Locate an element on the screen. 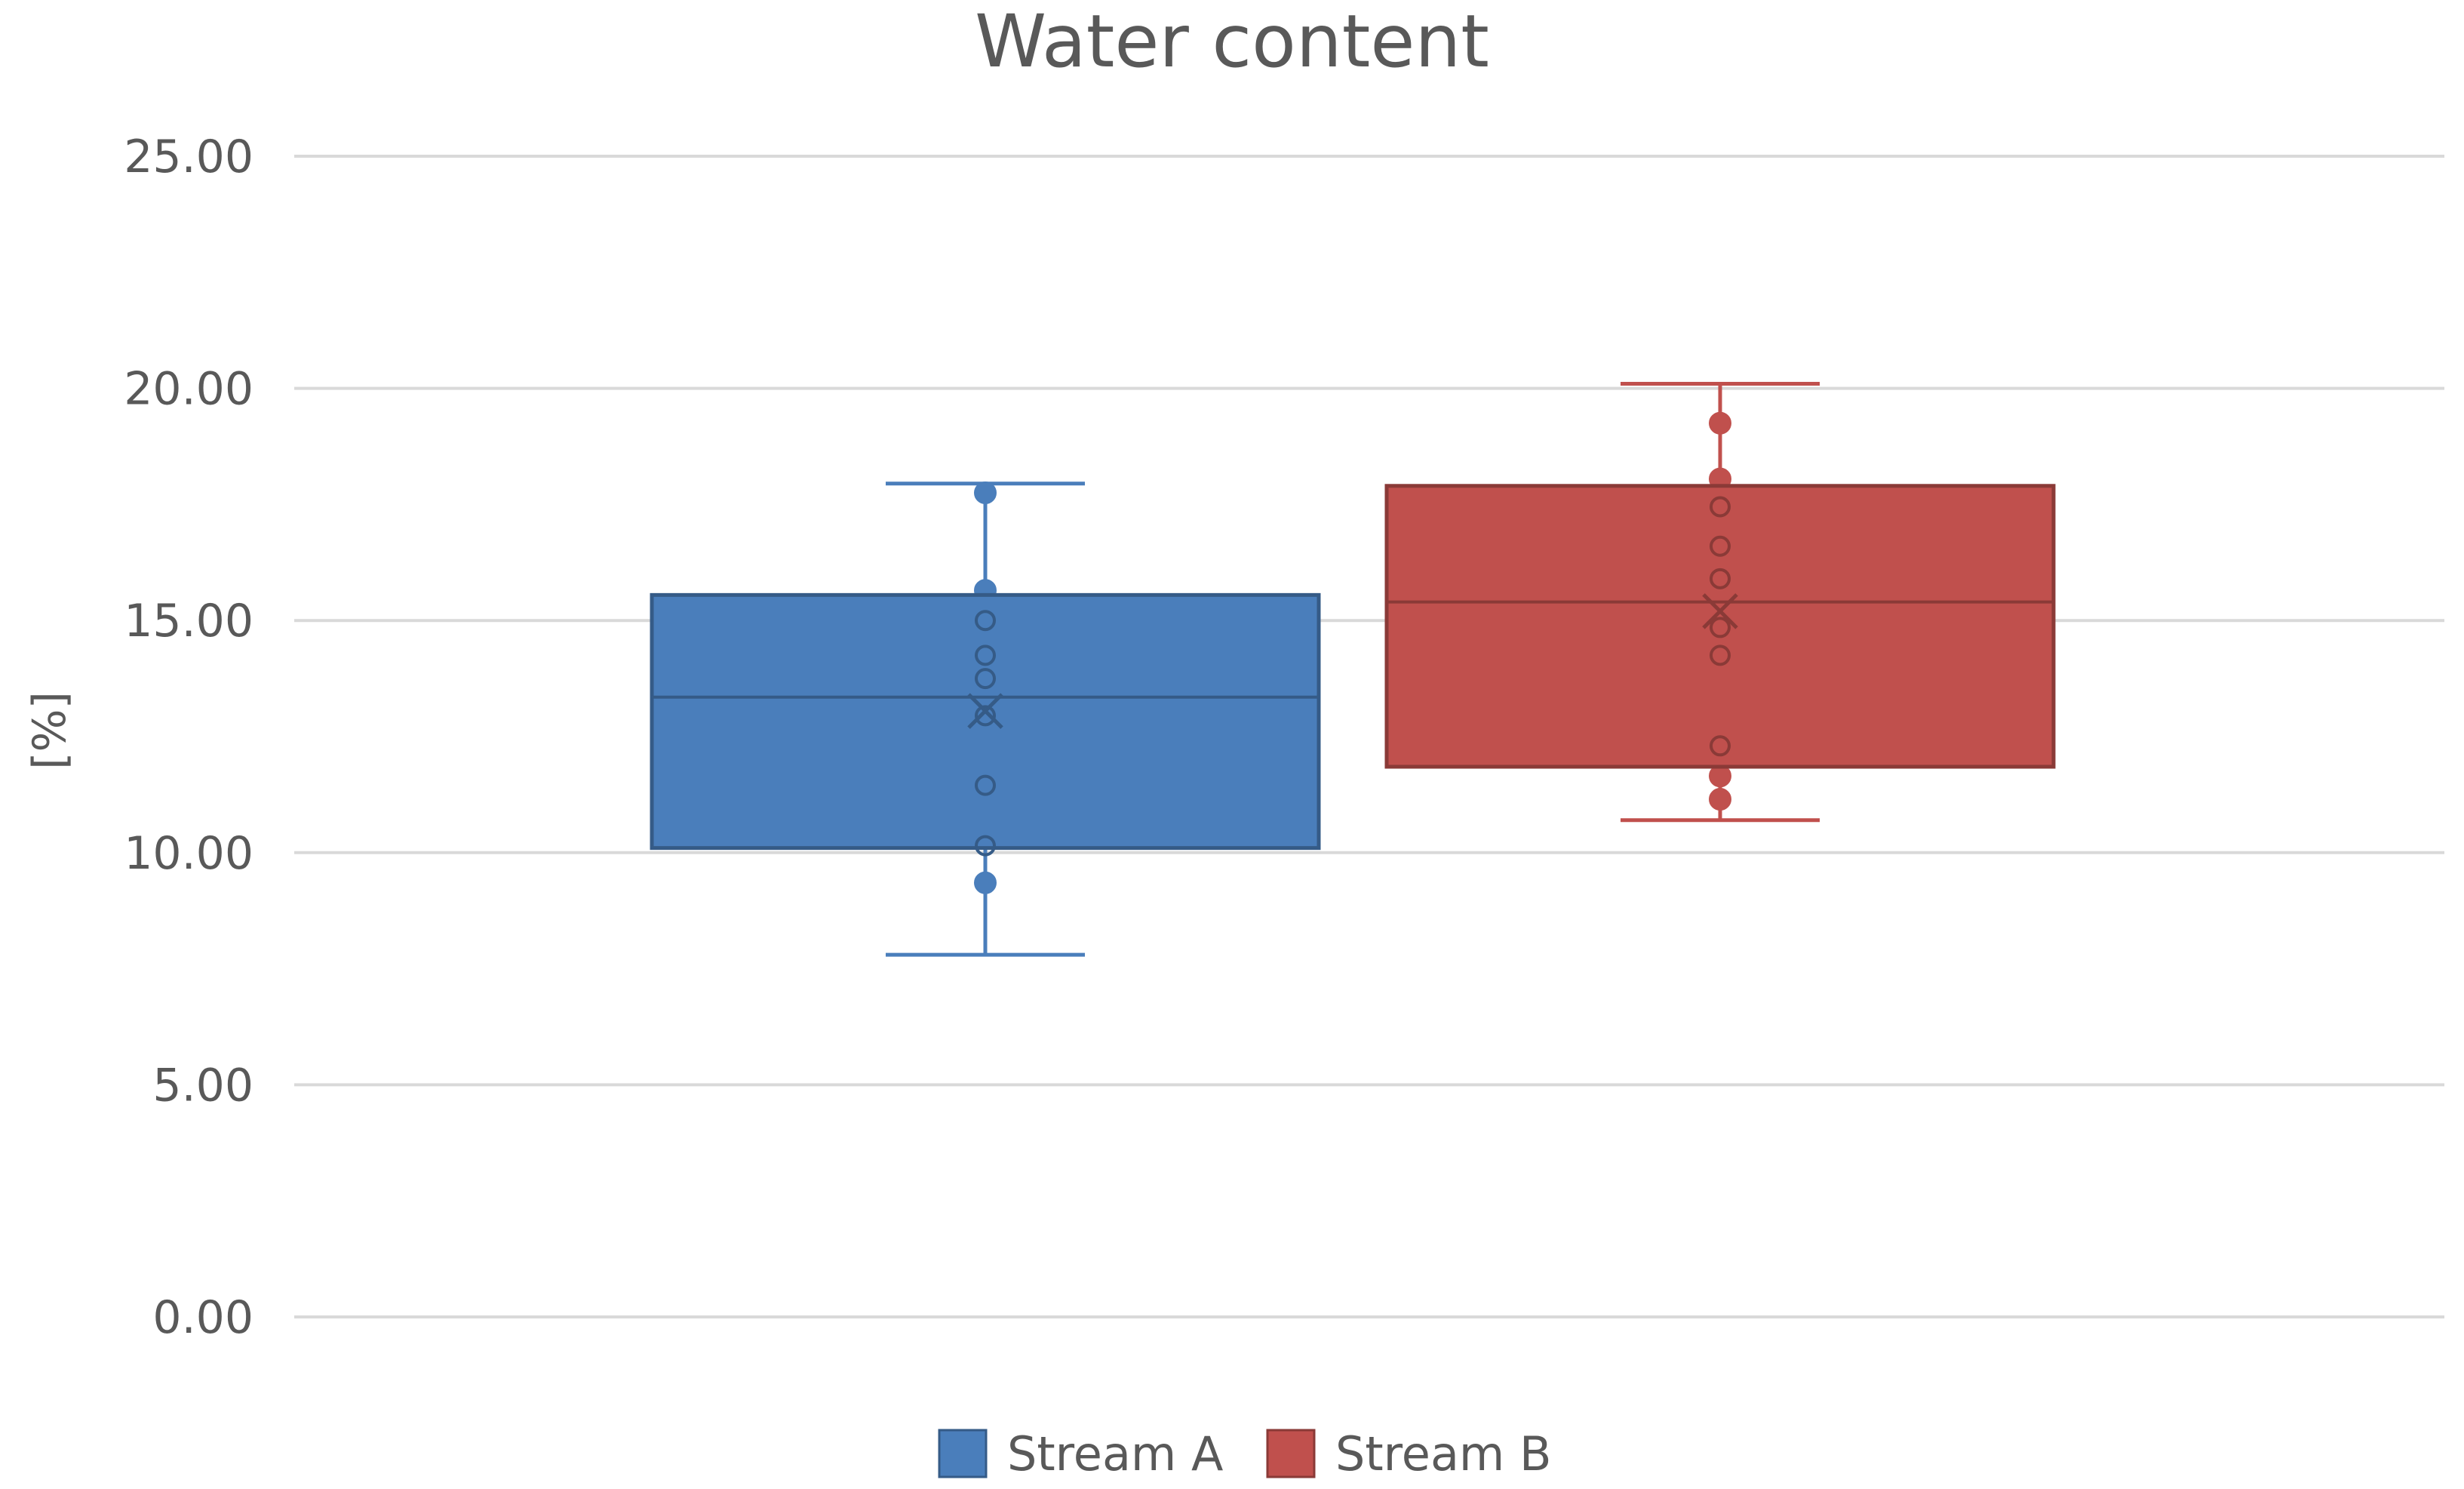  legend-item: Stream A is located at coordinates (1080, 1453).